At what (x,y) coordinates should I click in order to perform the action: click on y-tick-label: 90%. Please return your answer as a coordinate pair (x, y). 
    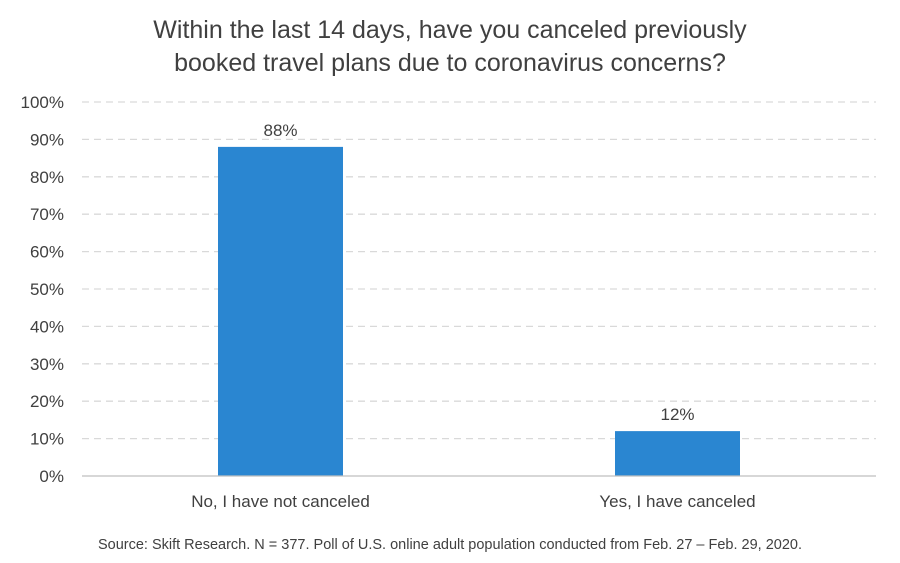
    Looking at the image, I should click on (47, 139).